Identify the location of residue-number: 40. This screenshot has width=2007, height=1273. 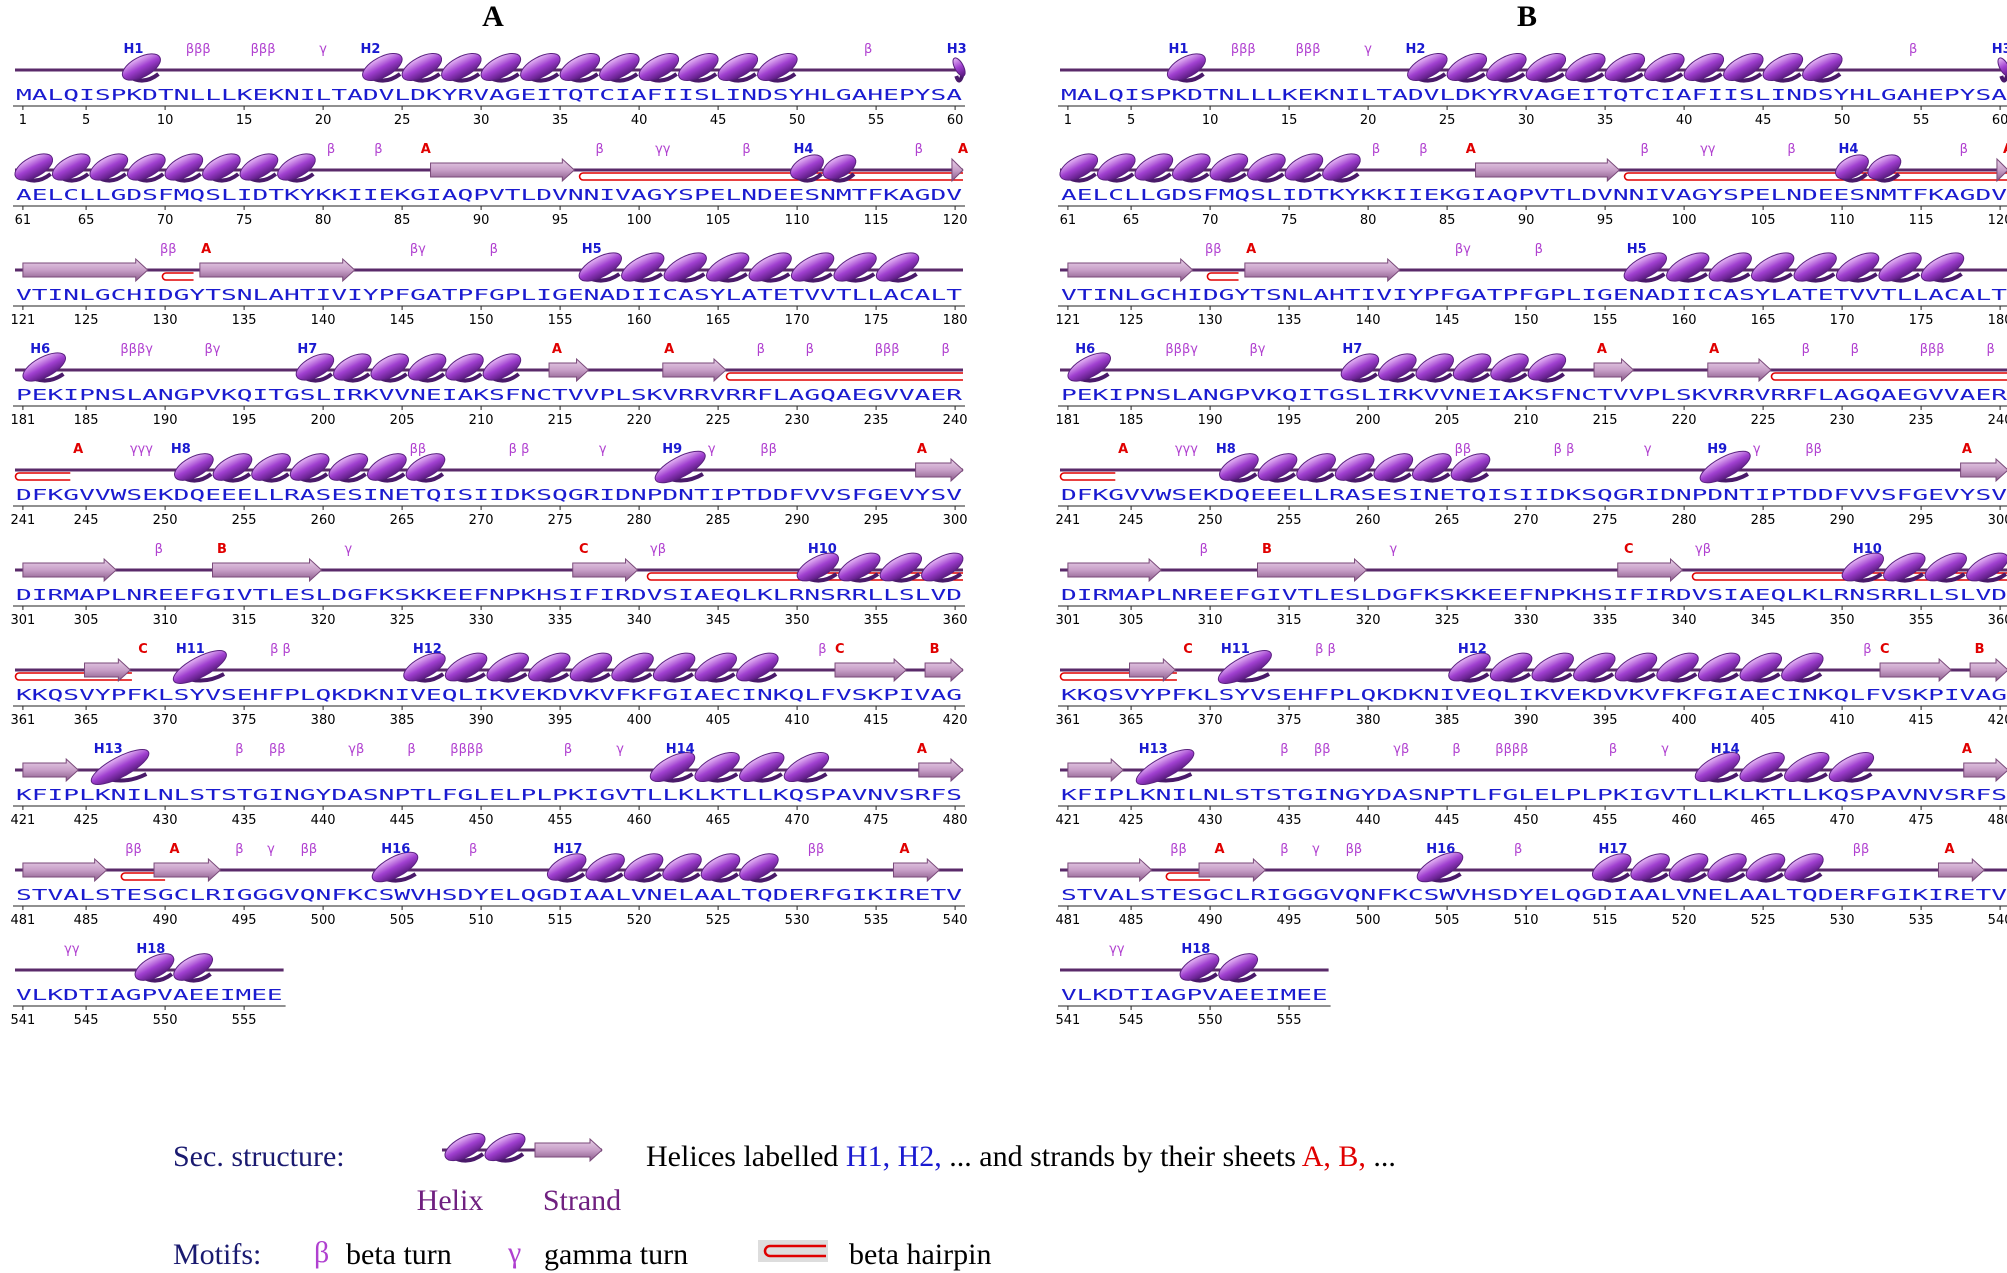
(1684, 120).